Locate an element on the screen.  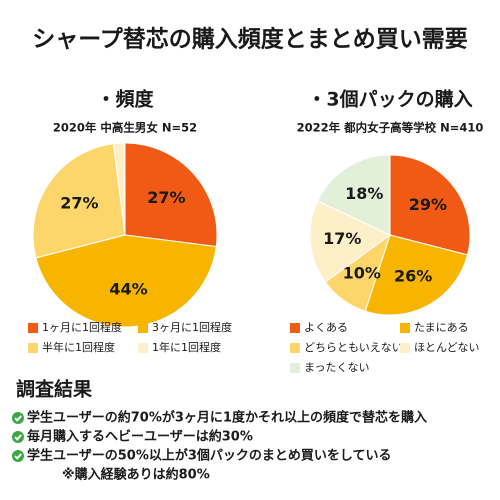
data-label: 18% is located at coordinates (364, 193).